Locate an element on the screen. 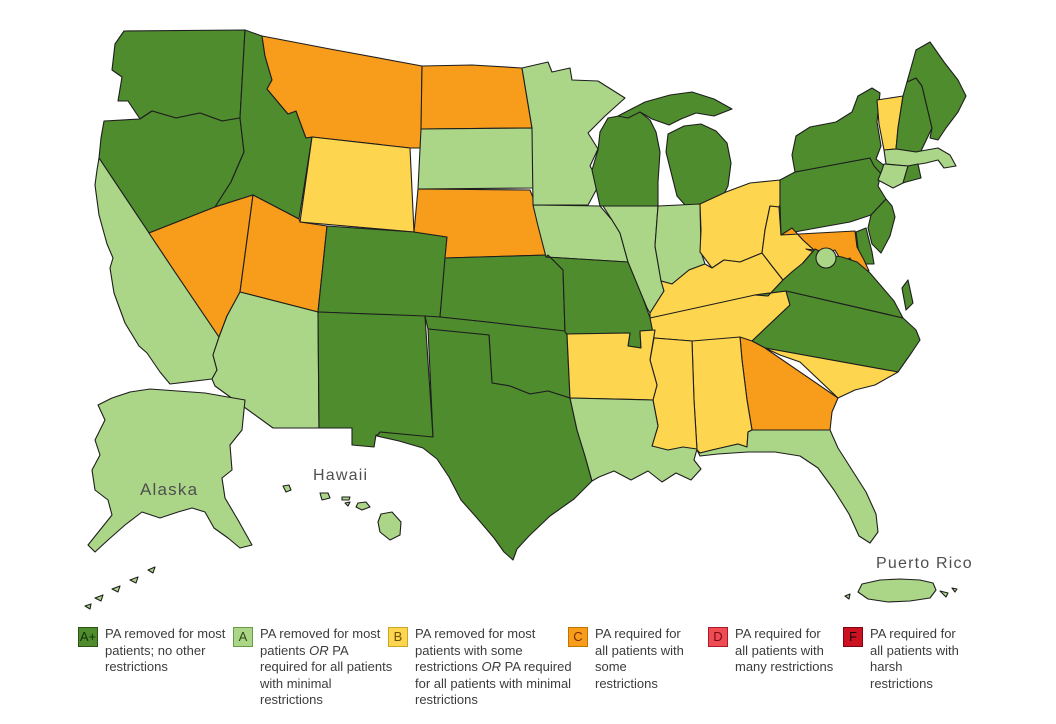 The width and height of the screenshot is (1056, 724). puerto-rico-label: Puerto Rico is located at coordinates (924, 563).